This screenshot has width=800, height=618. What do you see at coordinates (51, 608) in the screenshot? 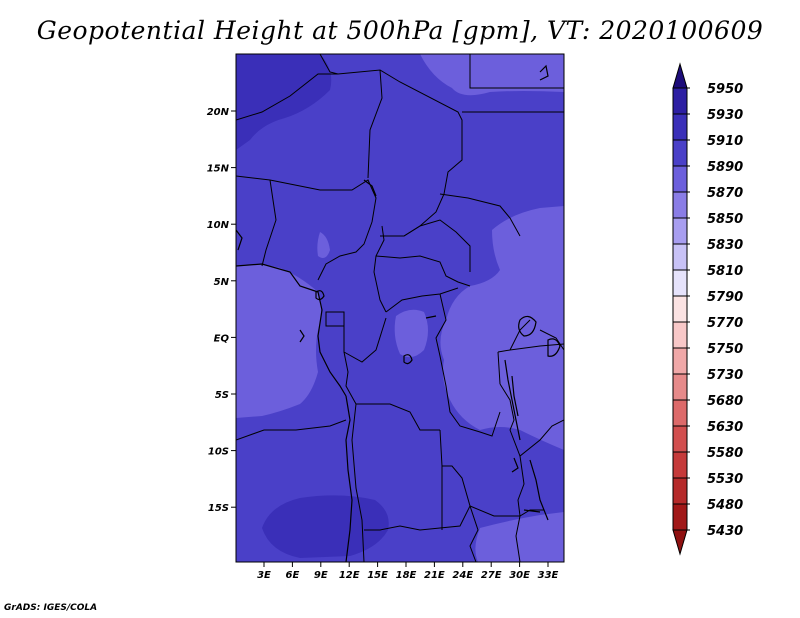
I see `grads-credit: GrADS: IGES/COLA` at bounding box center [51, 608].